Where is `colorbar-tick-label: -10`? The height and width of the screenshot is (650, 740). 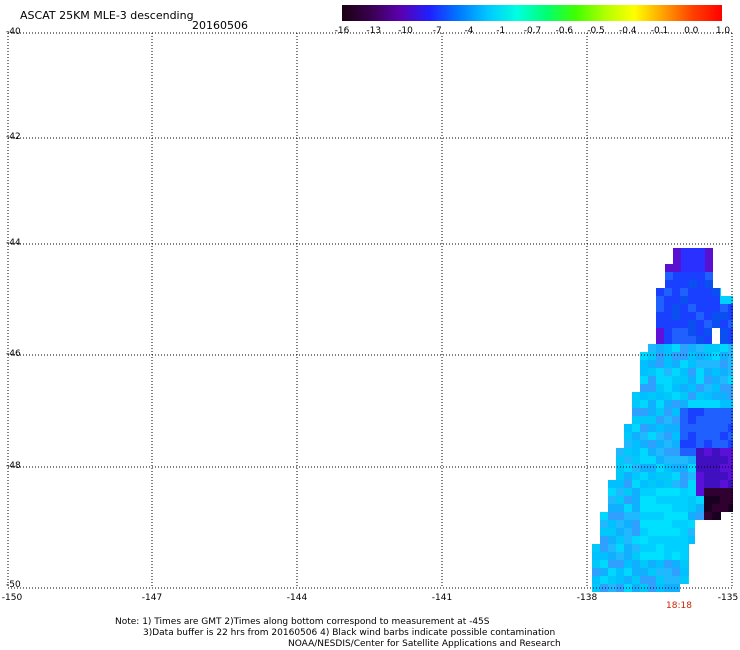 colorbar-tick-label: -10 is located at coordinates (405, 31).